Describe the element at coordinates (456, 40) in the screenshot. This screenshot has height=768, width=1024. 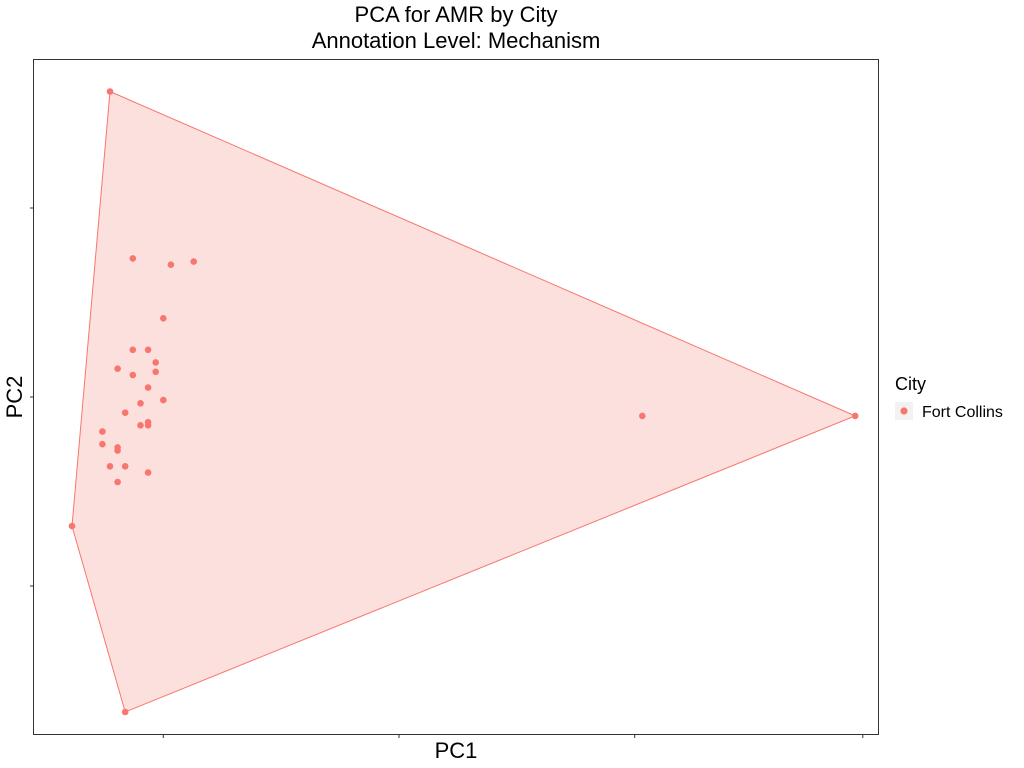
I see `chart-subtitle: Annotation Level: Mechanism` at that location.